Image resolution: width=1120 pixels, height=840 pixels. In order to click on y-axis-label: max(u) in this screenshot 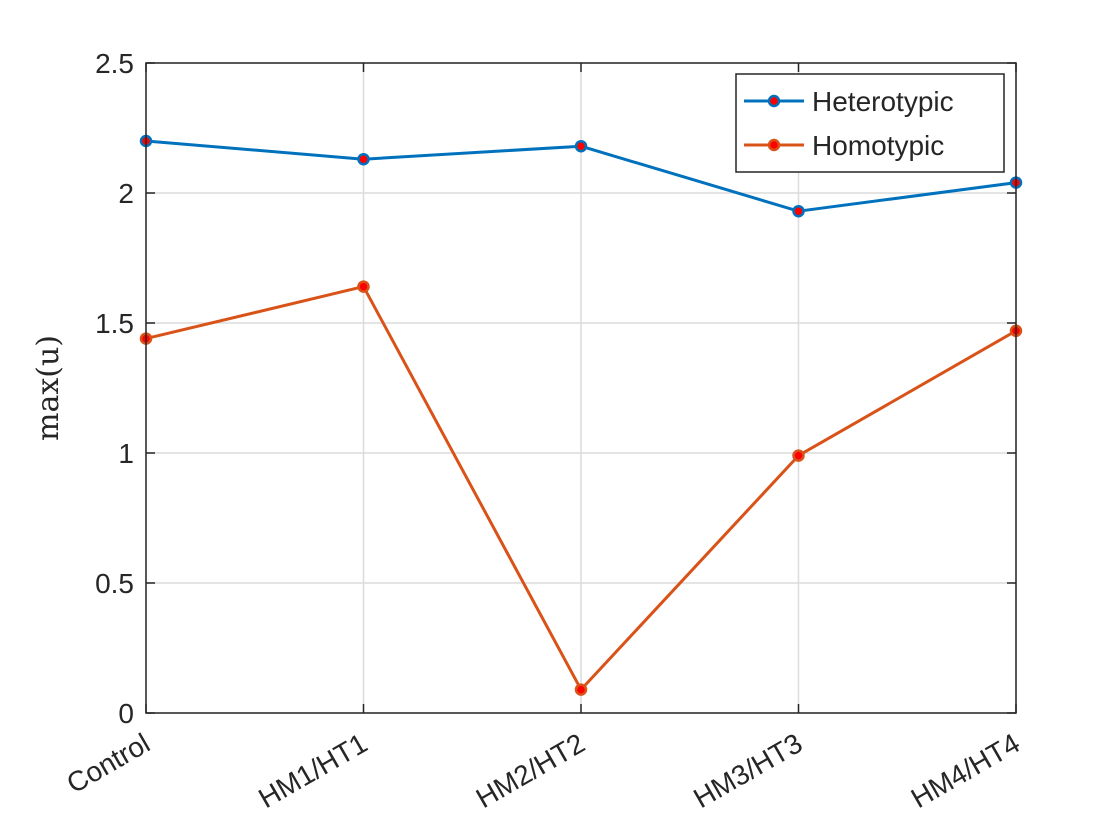, I will do `click(48, 388)`.